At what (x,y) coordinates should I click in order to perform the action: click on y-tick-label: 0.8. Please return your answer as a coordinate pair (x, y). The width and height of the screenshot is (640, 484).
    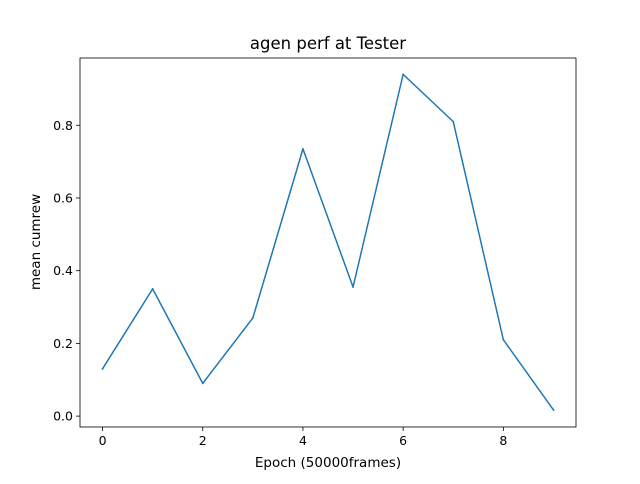
    Looking at the image, I should click on (63, 125).